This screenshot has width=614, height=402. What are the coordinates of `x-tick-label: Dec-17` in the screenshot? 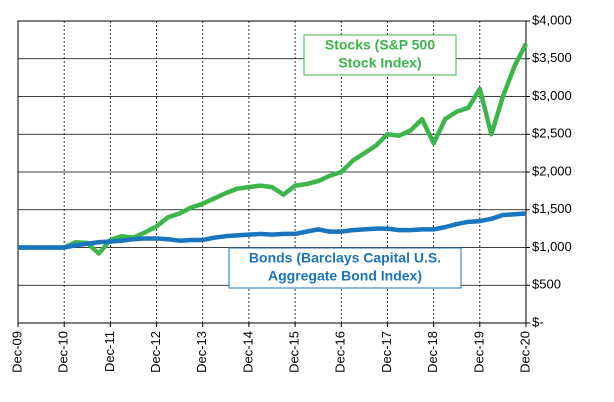 It's located at (386, 352).